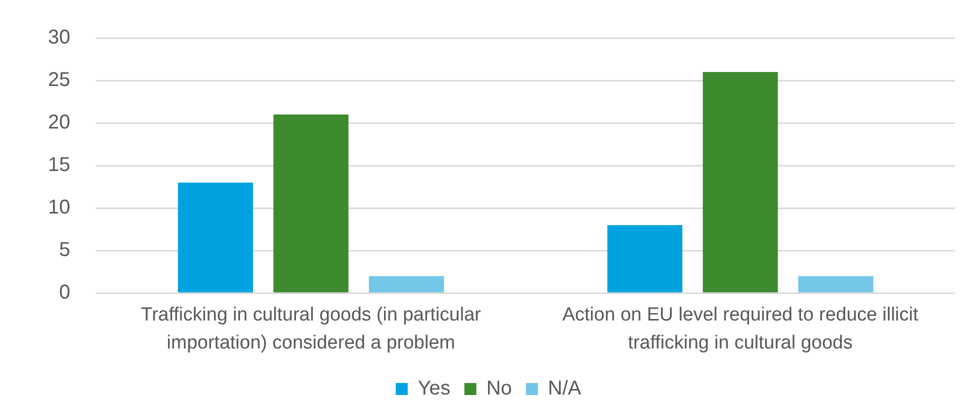 This screenshot has width=973, height=417. Describe the element at coordinates (59, 123) in the screenshot. I see `y-tick-label: 20` at that location.